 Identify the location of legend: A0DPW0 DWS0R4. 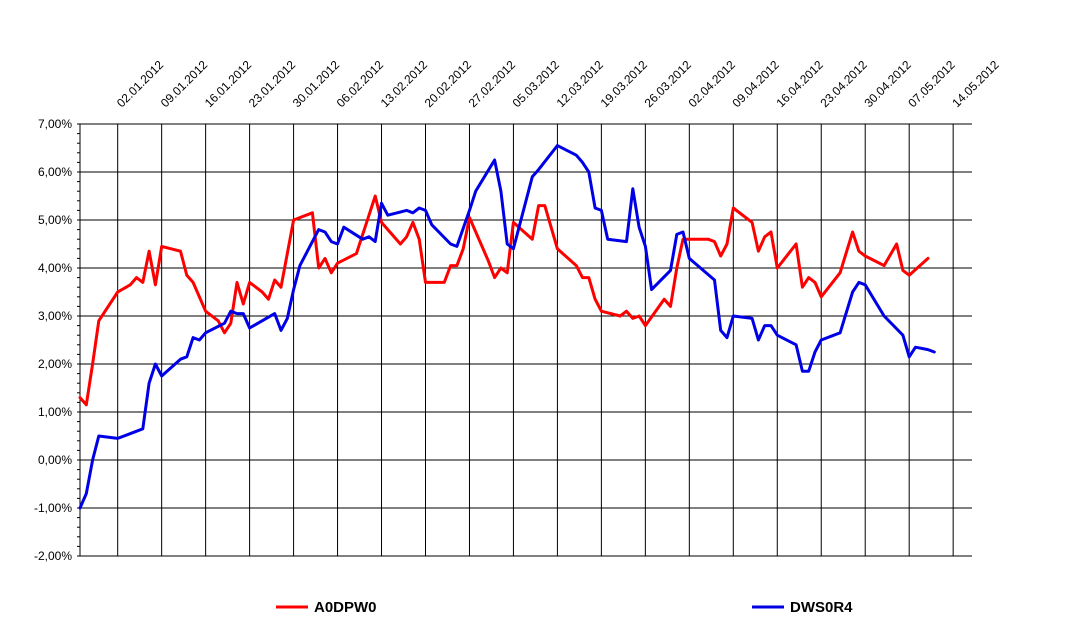
(564, 607).